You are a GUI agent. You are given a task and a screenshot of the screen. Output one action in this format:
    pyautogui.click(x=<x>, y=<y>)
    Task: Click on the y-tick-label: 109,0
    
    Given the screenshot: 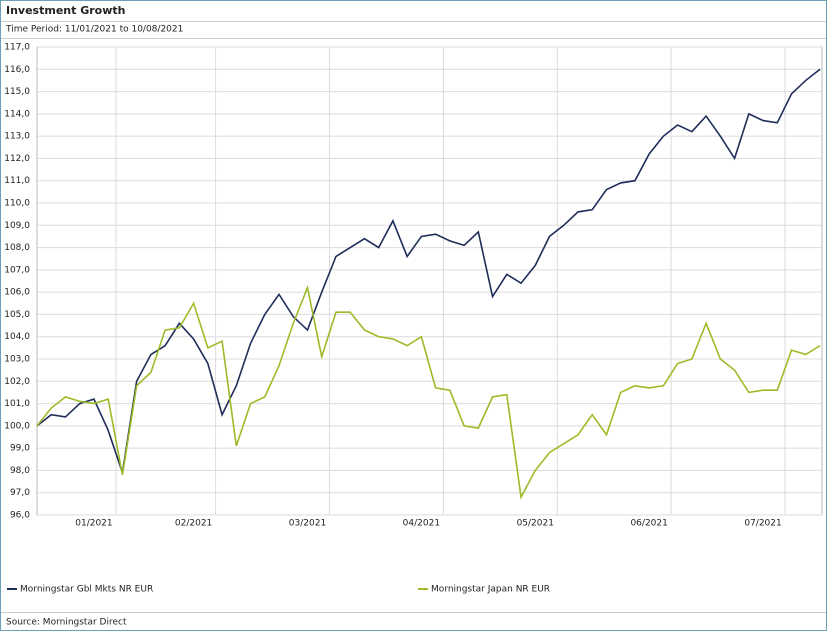 What is the action you would take?
    pyautogui.click(x=17, y=226)
    